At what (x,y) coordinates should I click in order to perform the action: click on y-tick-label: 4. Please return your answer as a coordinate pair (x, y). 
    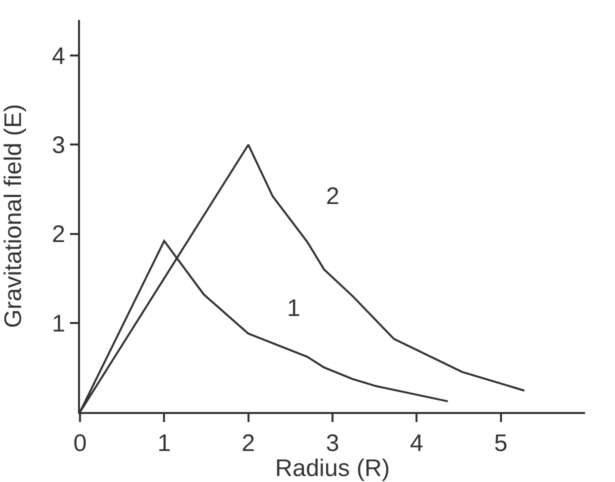
    Looking at the image, I should click on (59, 56).